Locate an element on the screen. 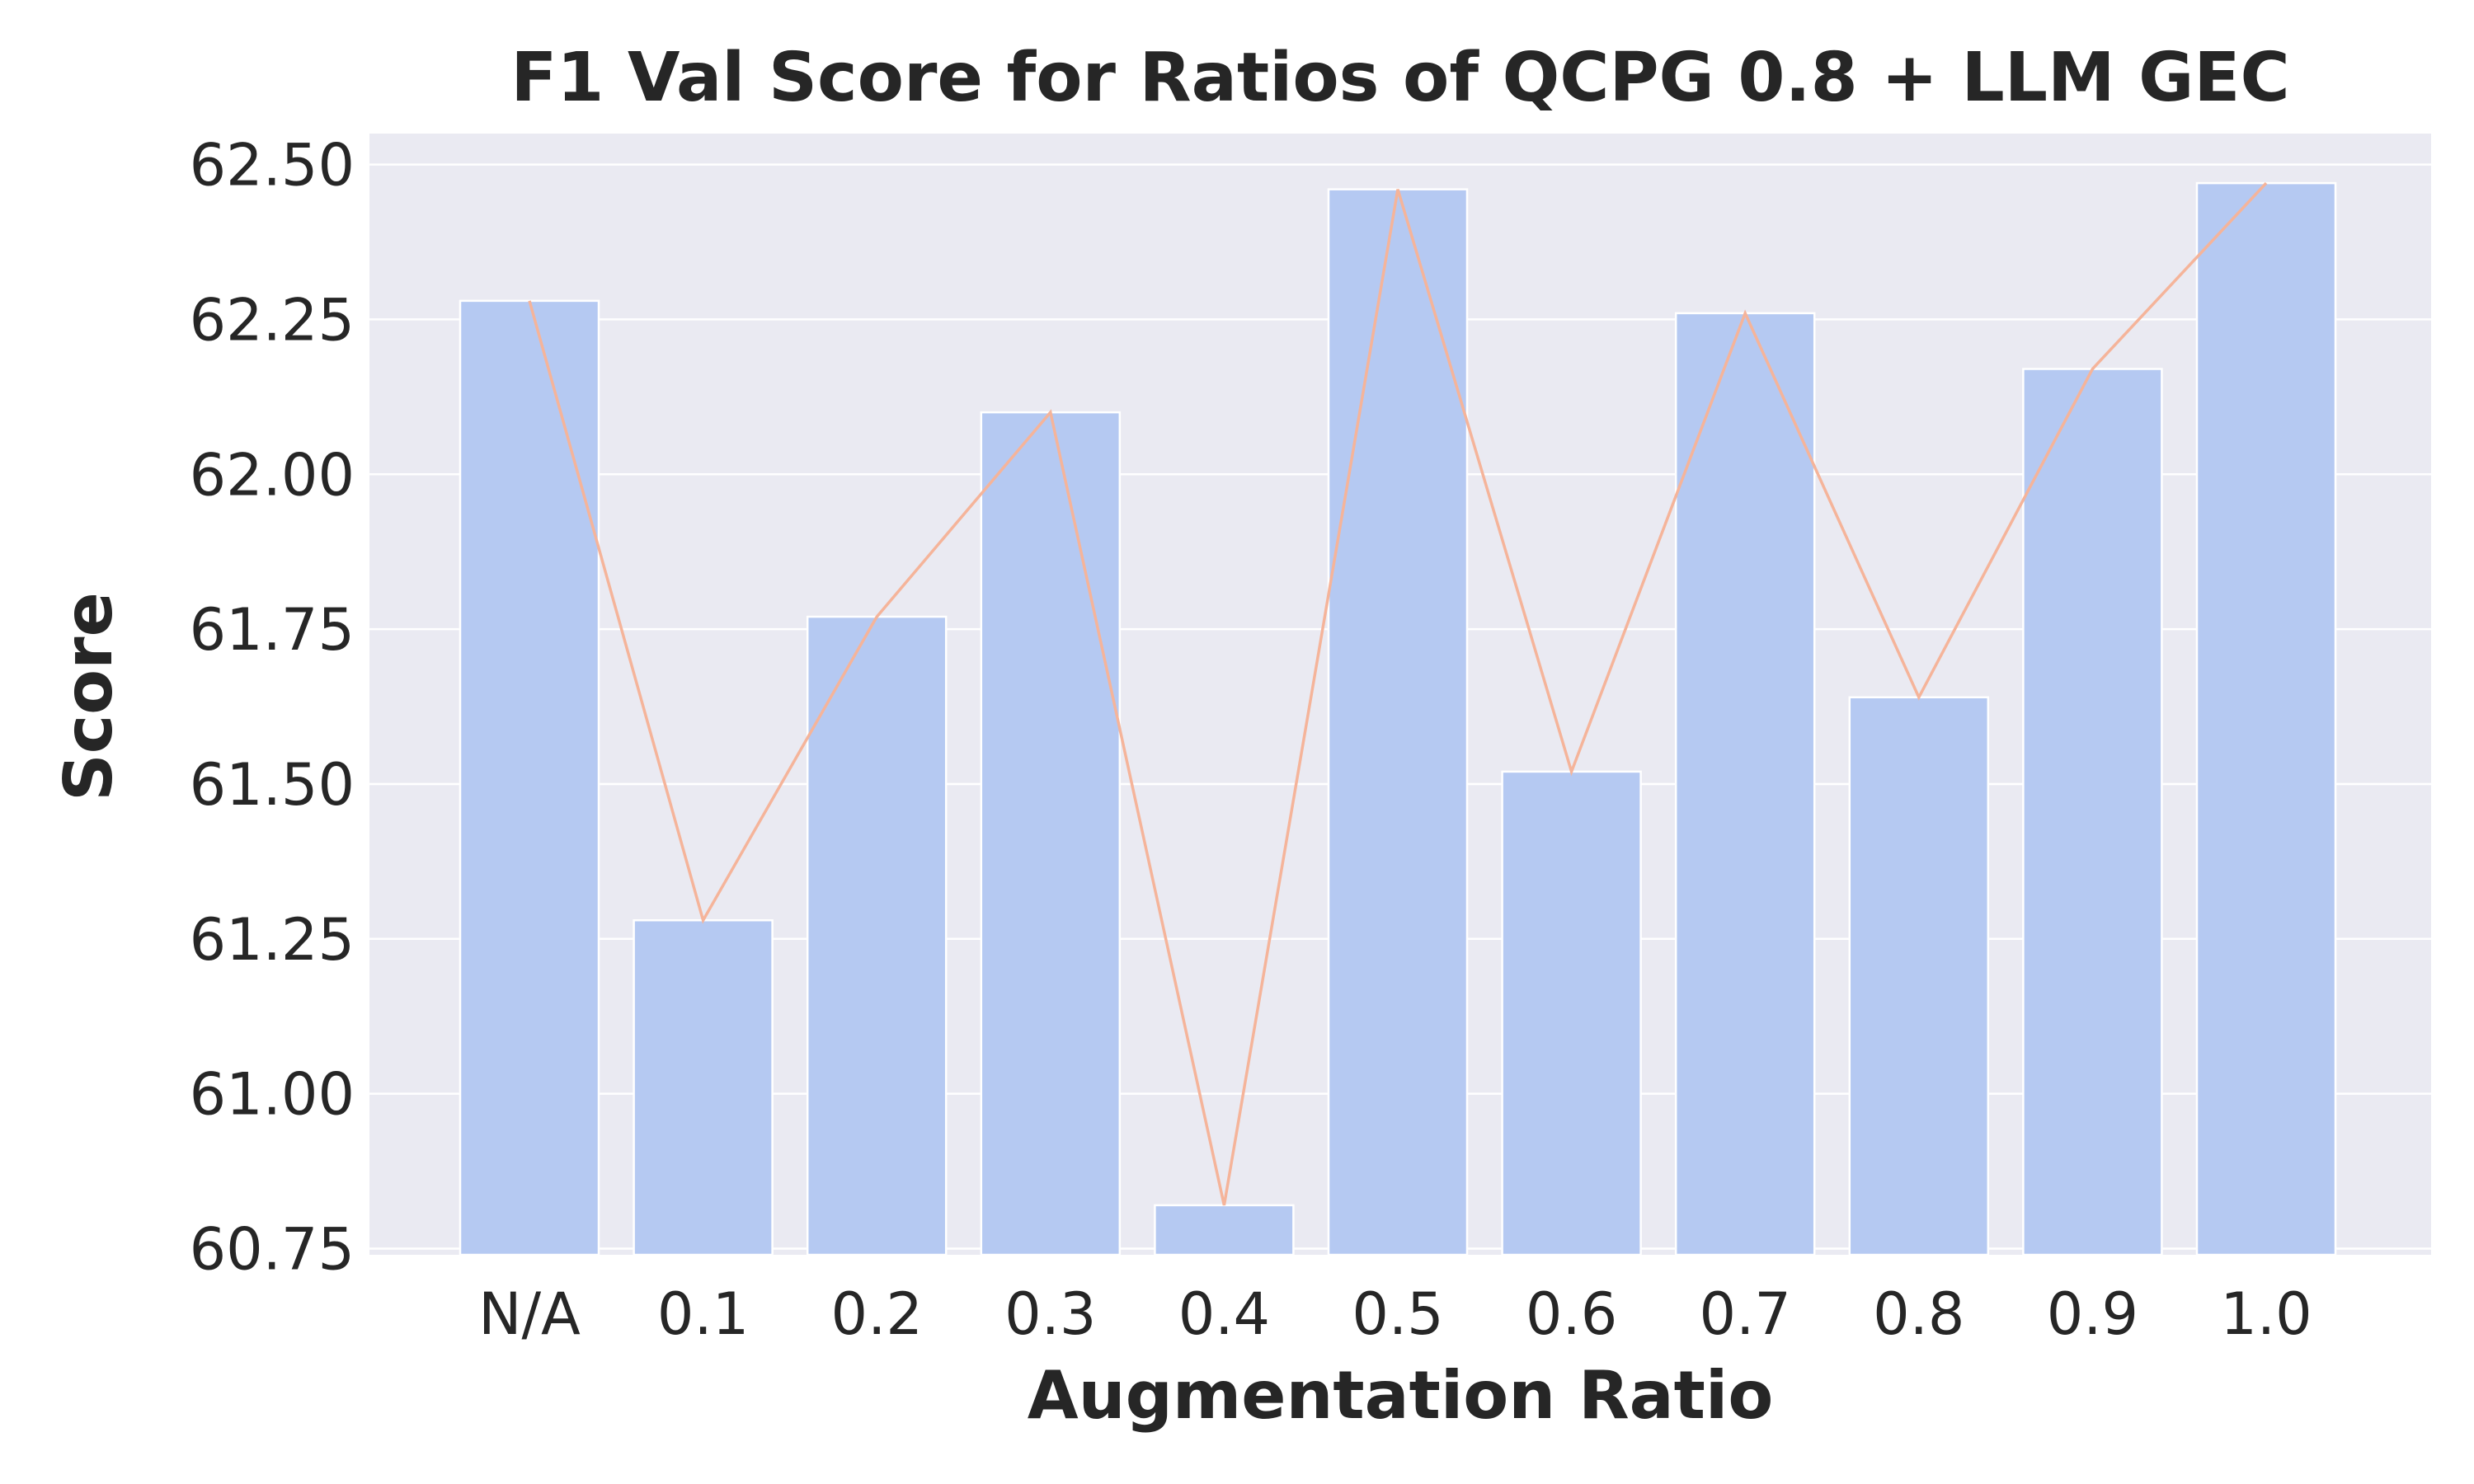  y-tick-label: 62.00 is located at coordinates (272, 475).